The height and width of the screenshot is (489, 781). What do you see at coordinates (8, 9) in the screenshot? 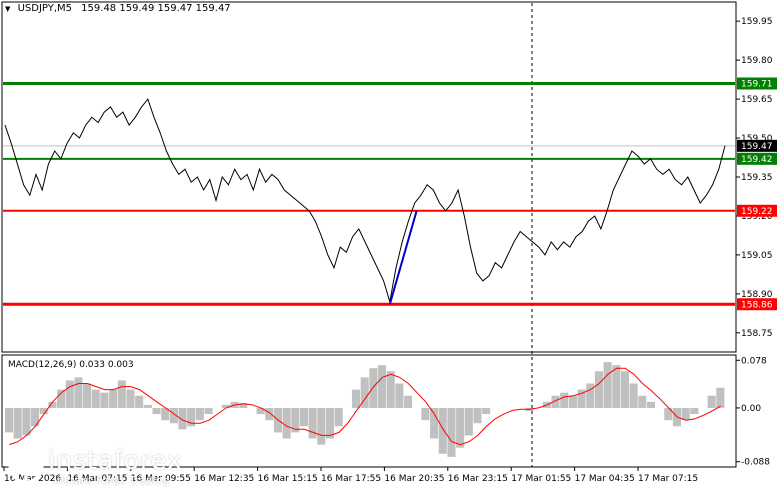
I see `collapse-triangle-icon: ▼` at bounding box center [8, 9].